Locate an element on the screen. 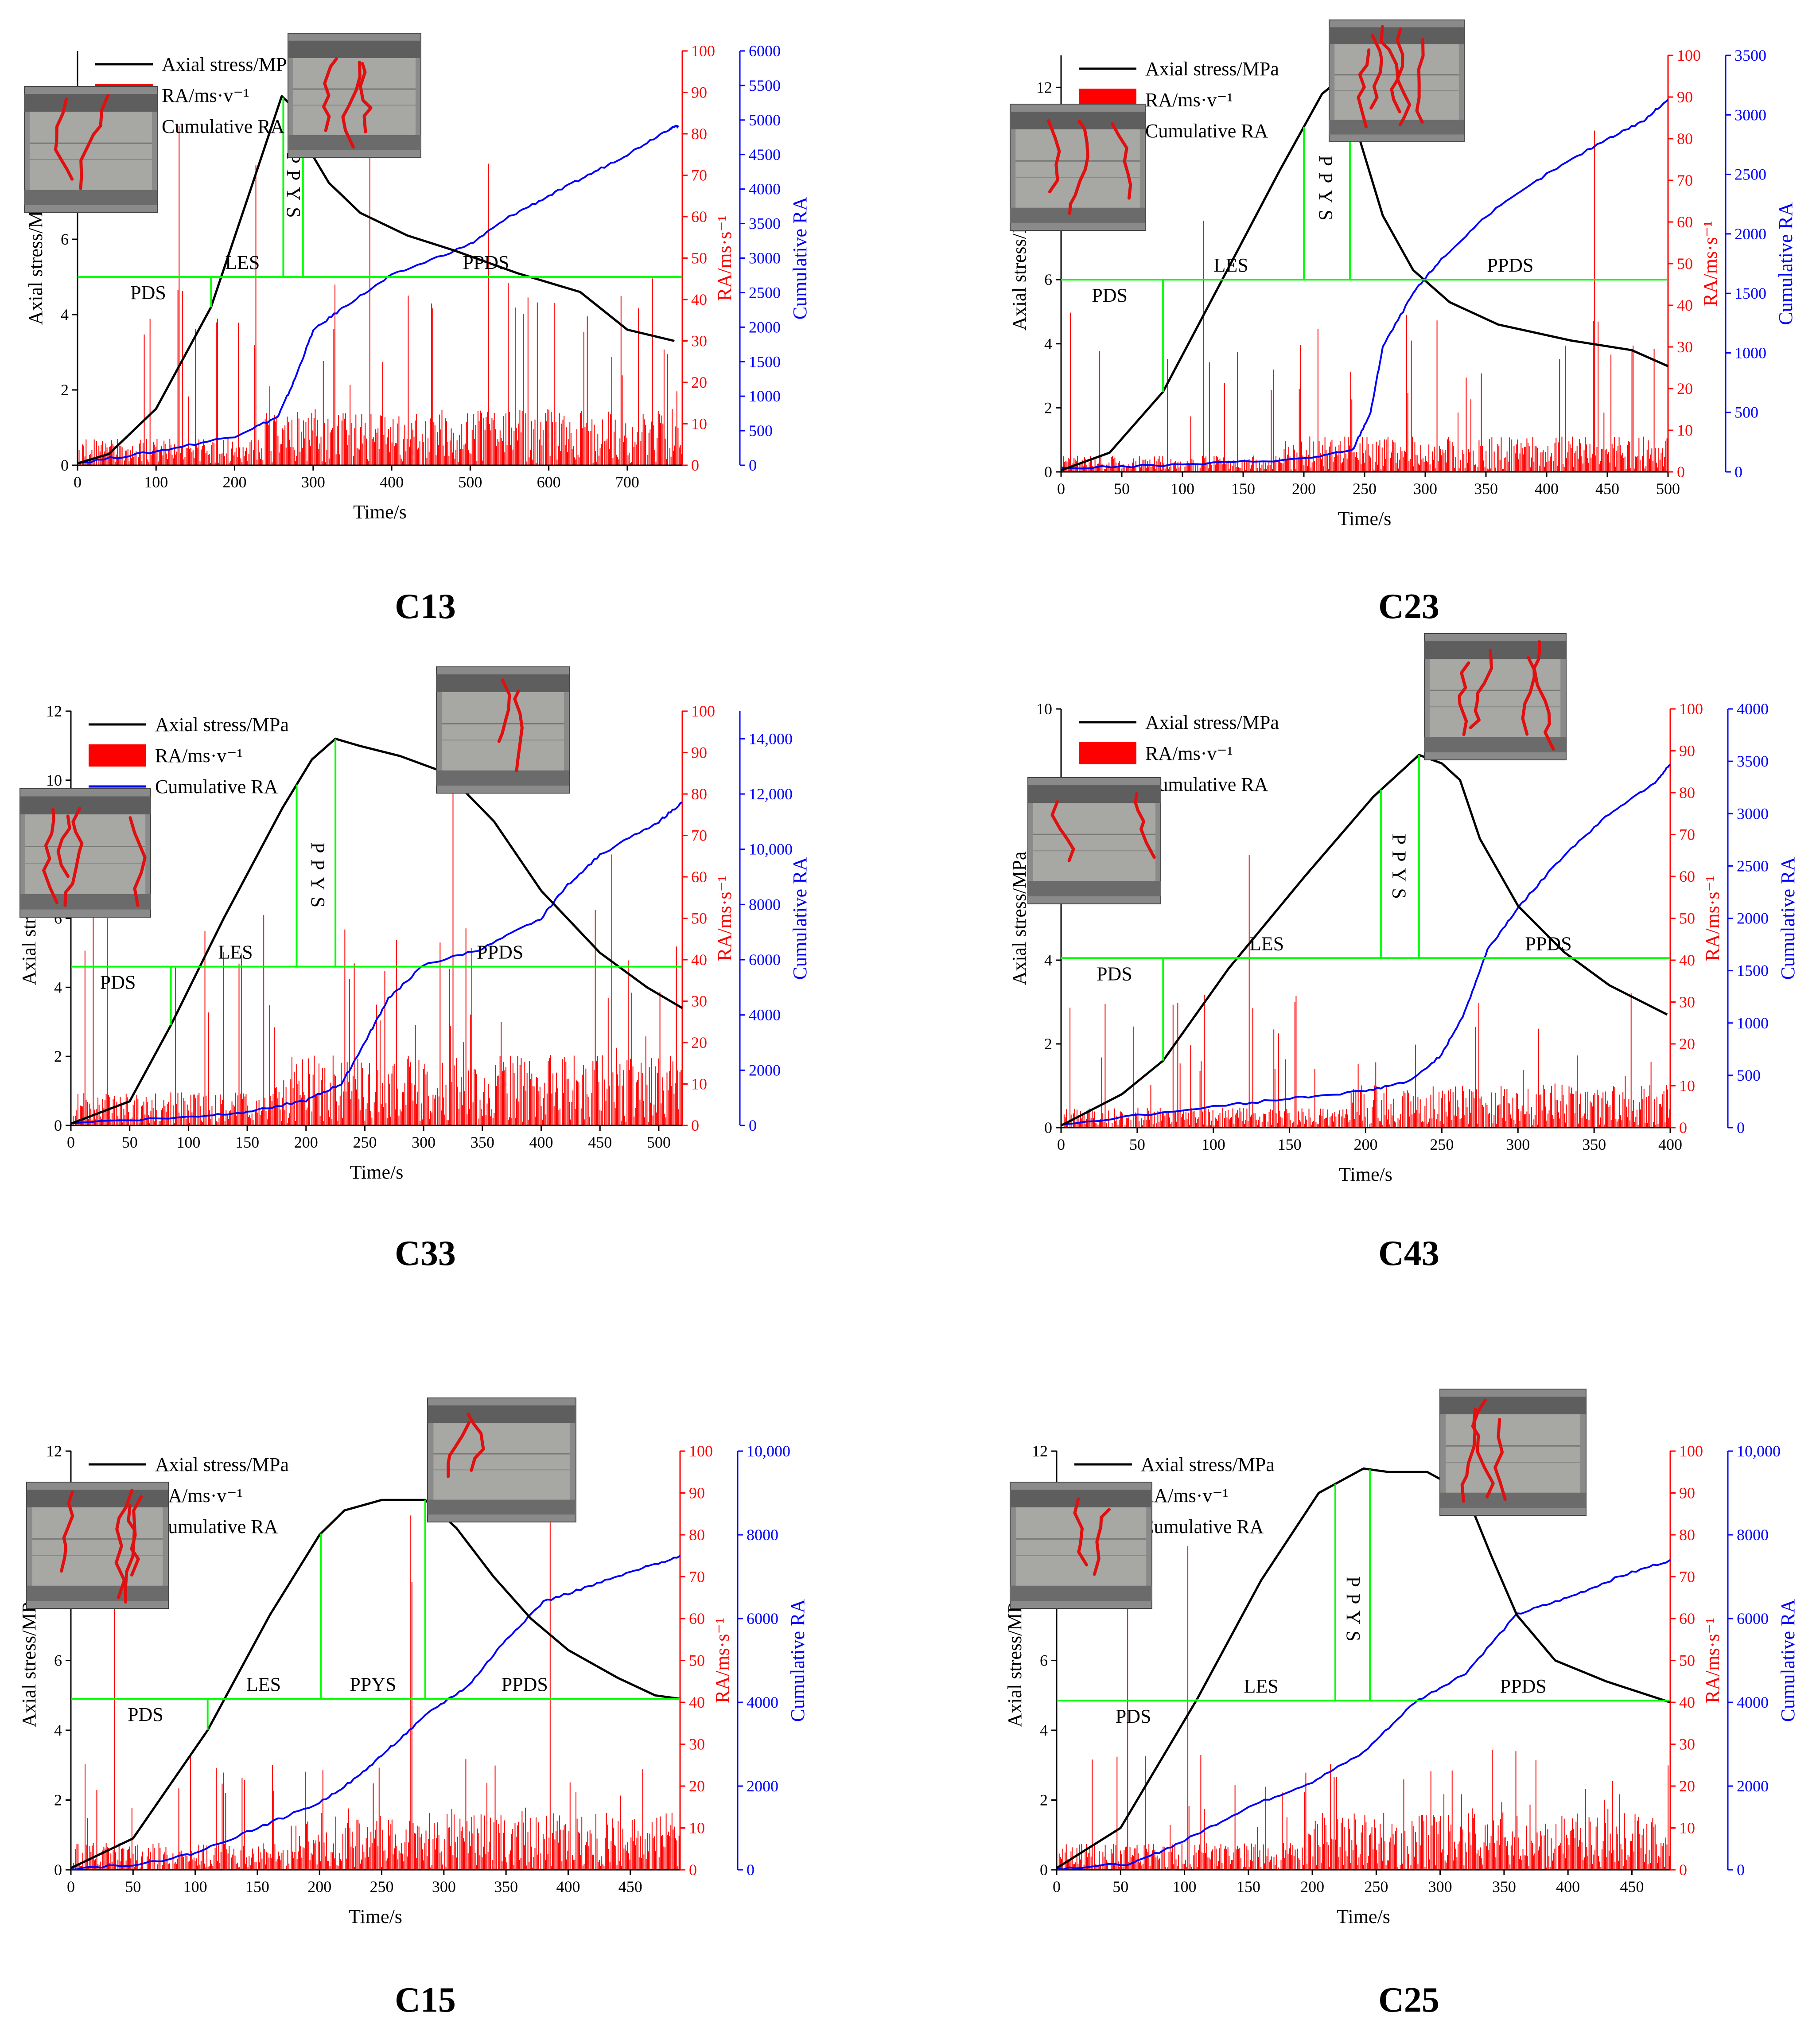  y-tick-label: 6 is located at coordinates (65, 239).